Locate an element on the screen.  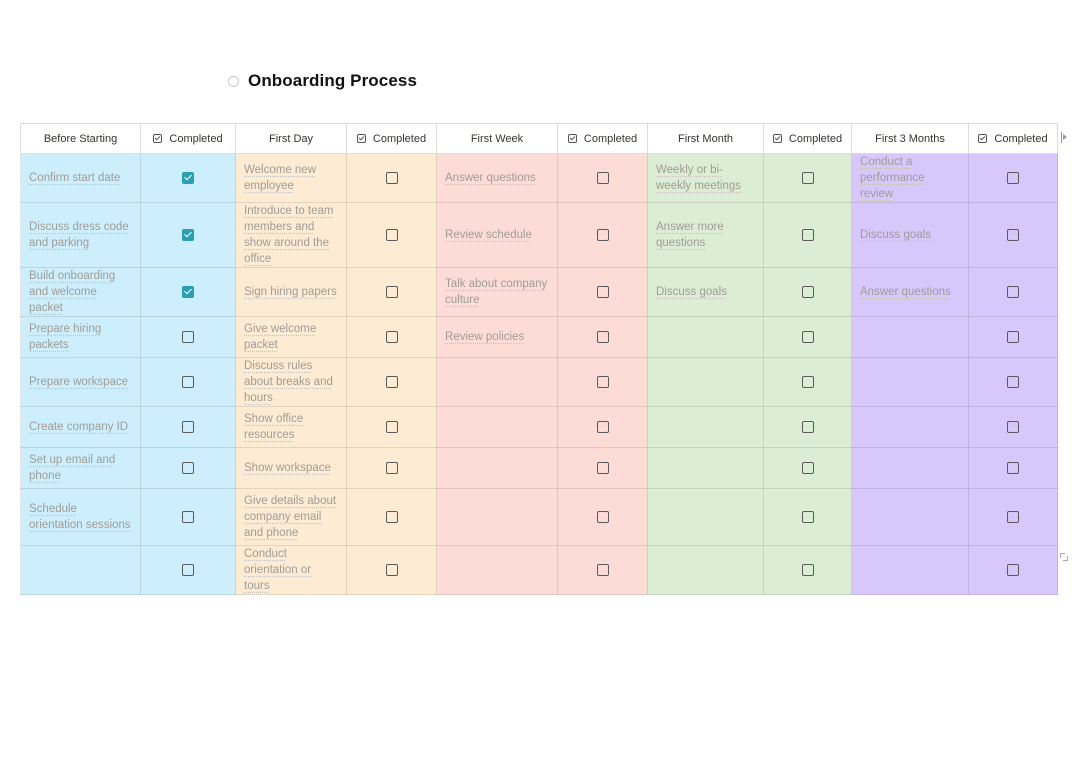
task-label: Conduct a performance review is located at coordinates (892, 178).